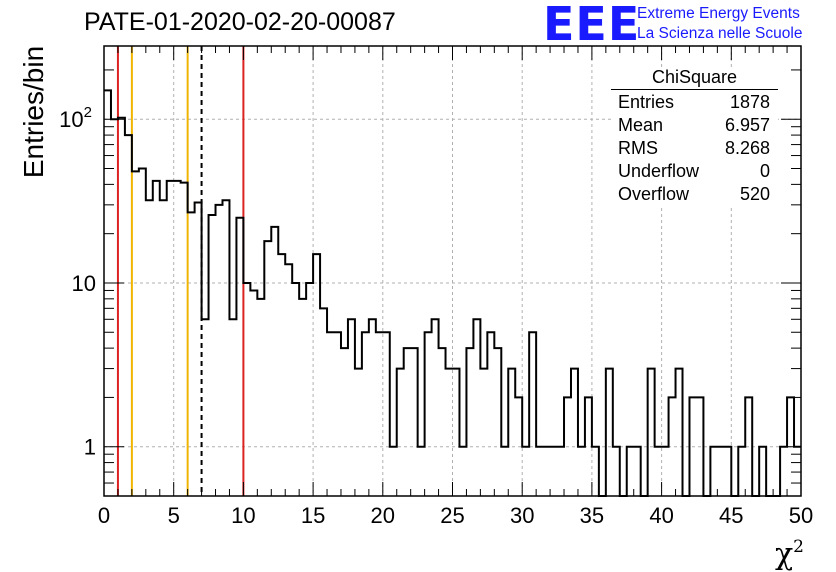 Image resolution: width=836 pixels, height=572 pixels. I want to click on x-axis-label-sup: 2, so click(798, 547).